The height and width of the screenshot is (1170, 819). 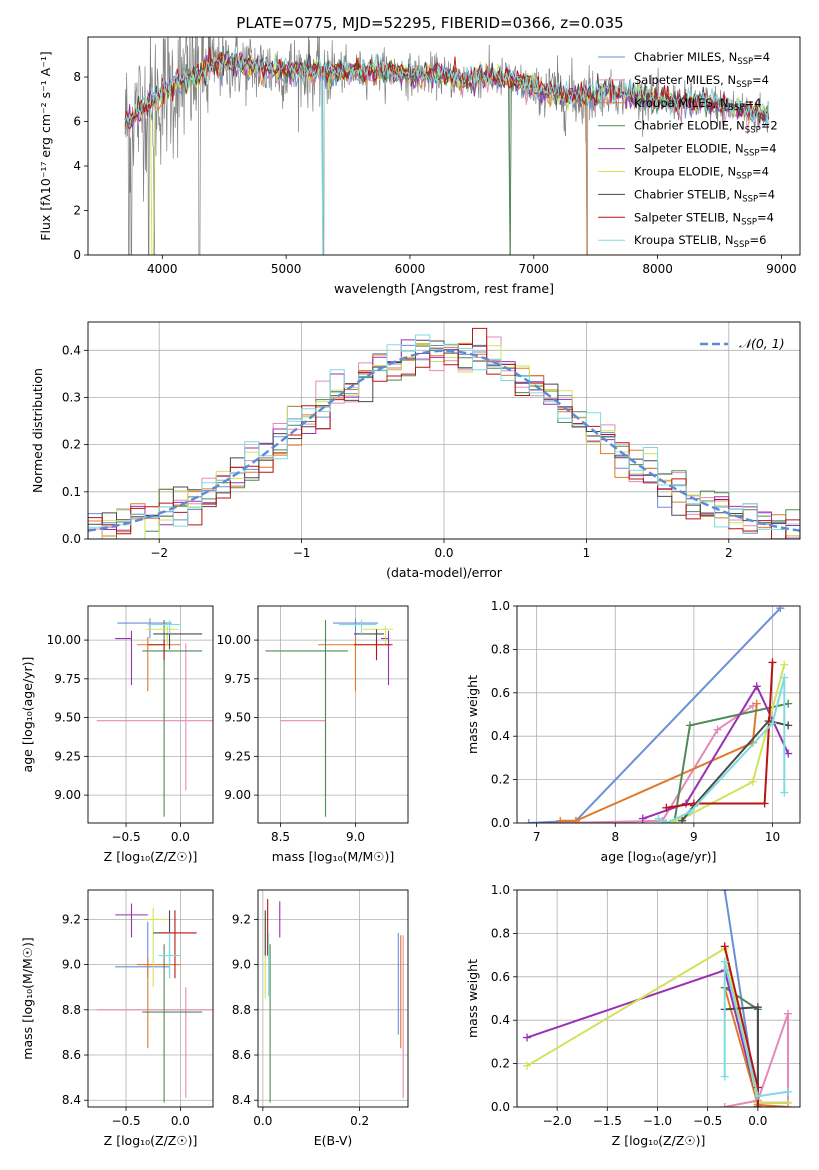 I want to click on legend-label: Salpeter MILES, NSSP=4, so click(x=701, y=81).